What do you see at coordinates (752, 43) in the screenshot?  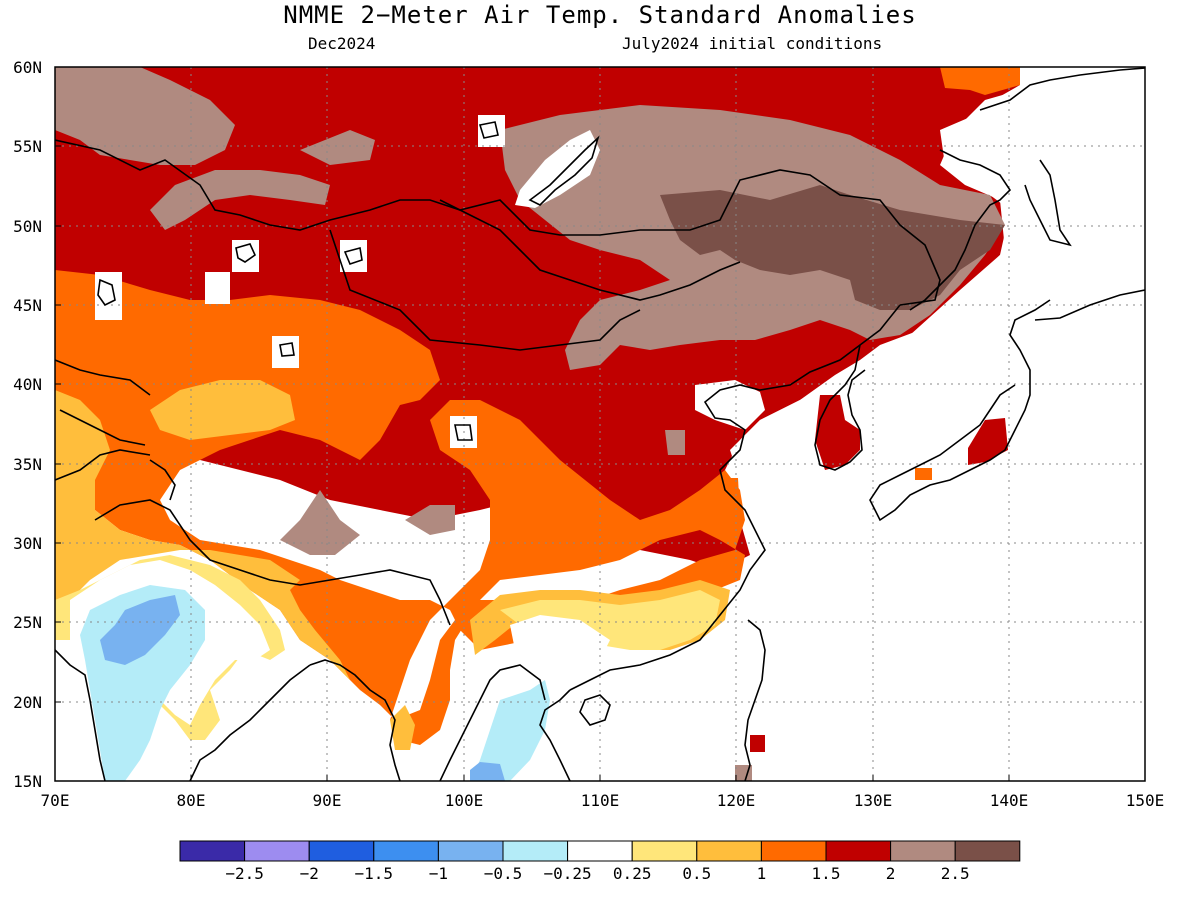 I see `initial-conditions: July2024 initial conditions` at bounding box center [752, 43].